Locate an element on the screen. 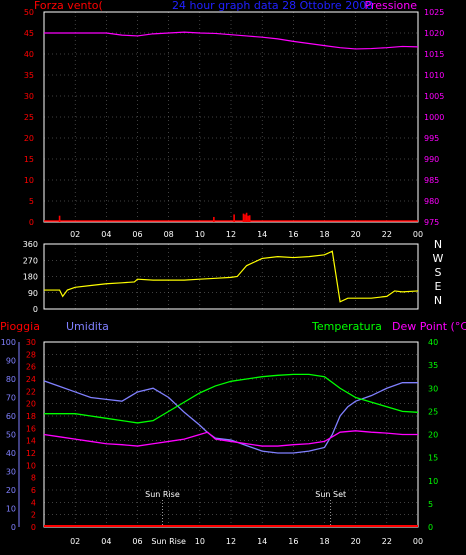 The width and height of the screenshot is (466, 555). direction-tick-label: 90 is located at coordinates (33, 293).